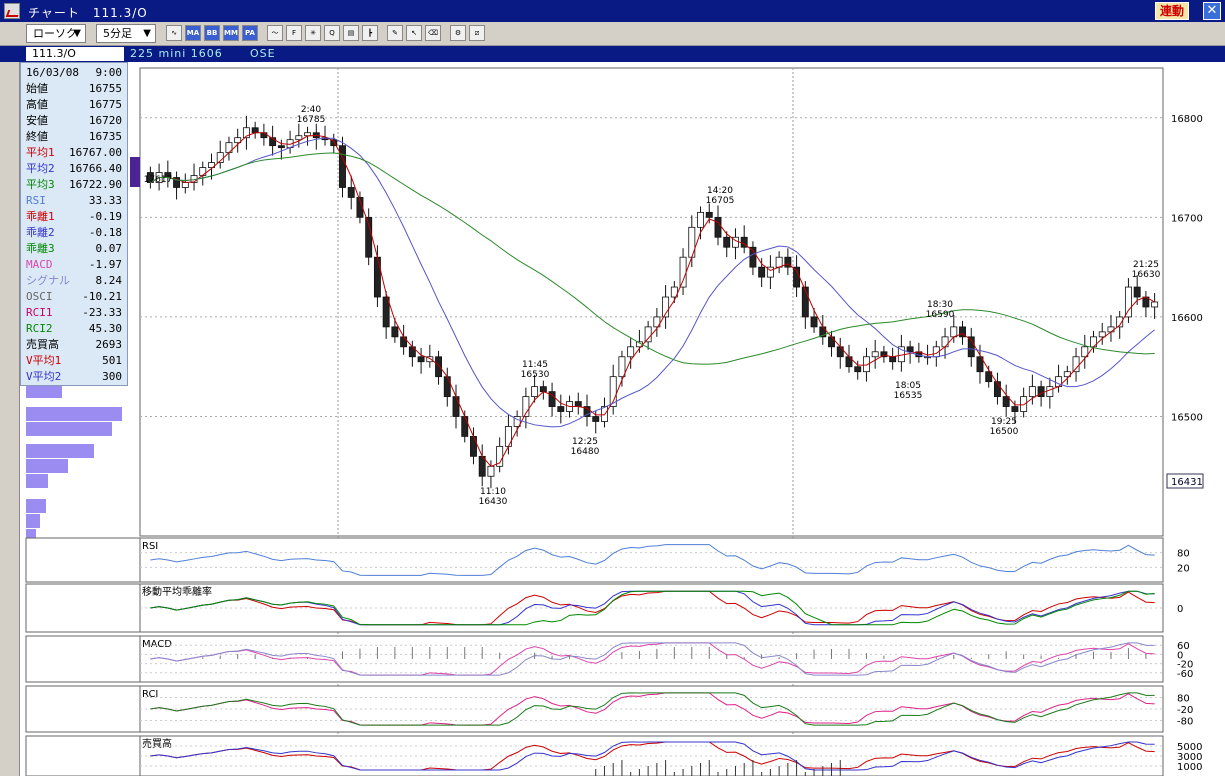  What do you see at coordinates (370, 33) in the screenshot?
I see `bar-settings-icon: ┣` at bounding box center [370, 33].